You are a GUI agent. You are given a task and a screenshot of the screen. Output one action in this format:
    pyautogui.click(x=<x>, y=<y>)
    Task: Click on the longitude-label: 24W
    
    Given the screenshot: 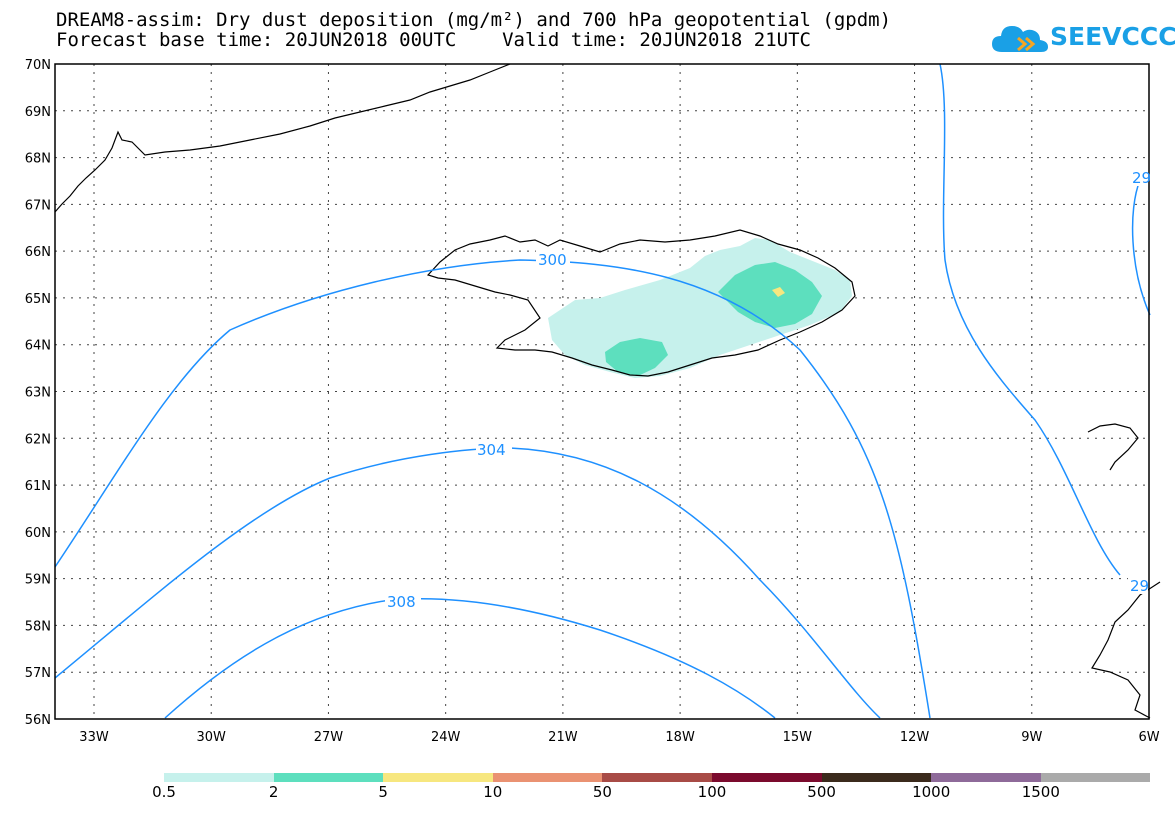 What is the action you would take?
    pyautogui.click(x=446, y=737)
    